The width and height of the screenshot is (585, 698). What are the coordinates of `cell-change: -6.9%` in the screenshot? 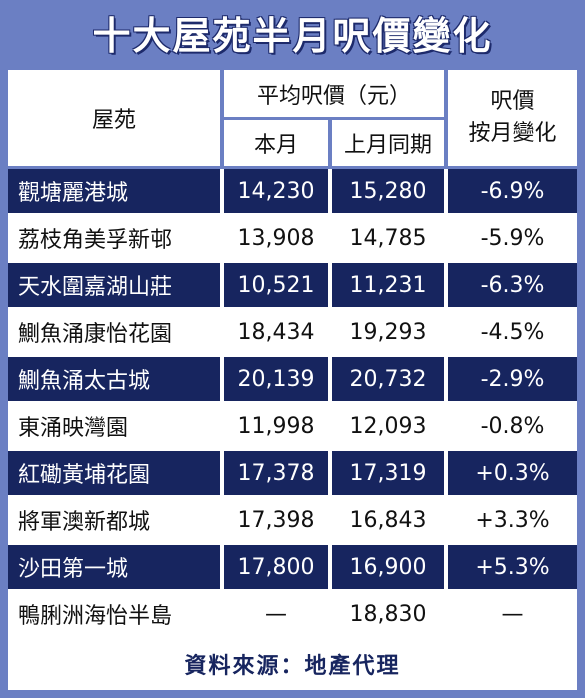 It's located at (512, 191).